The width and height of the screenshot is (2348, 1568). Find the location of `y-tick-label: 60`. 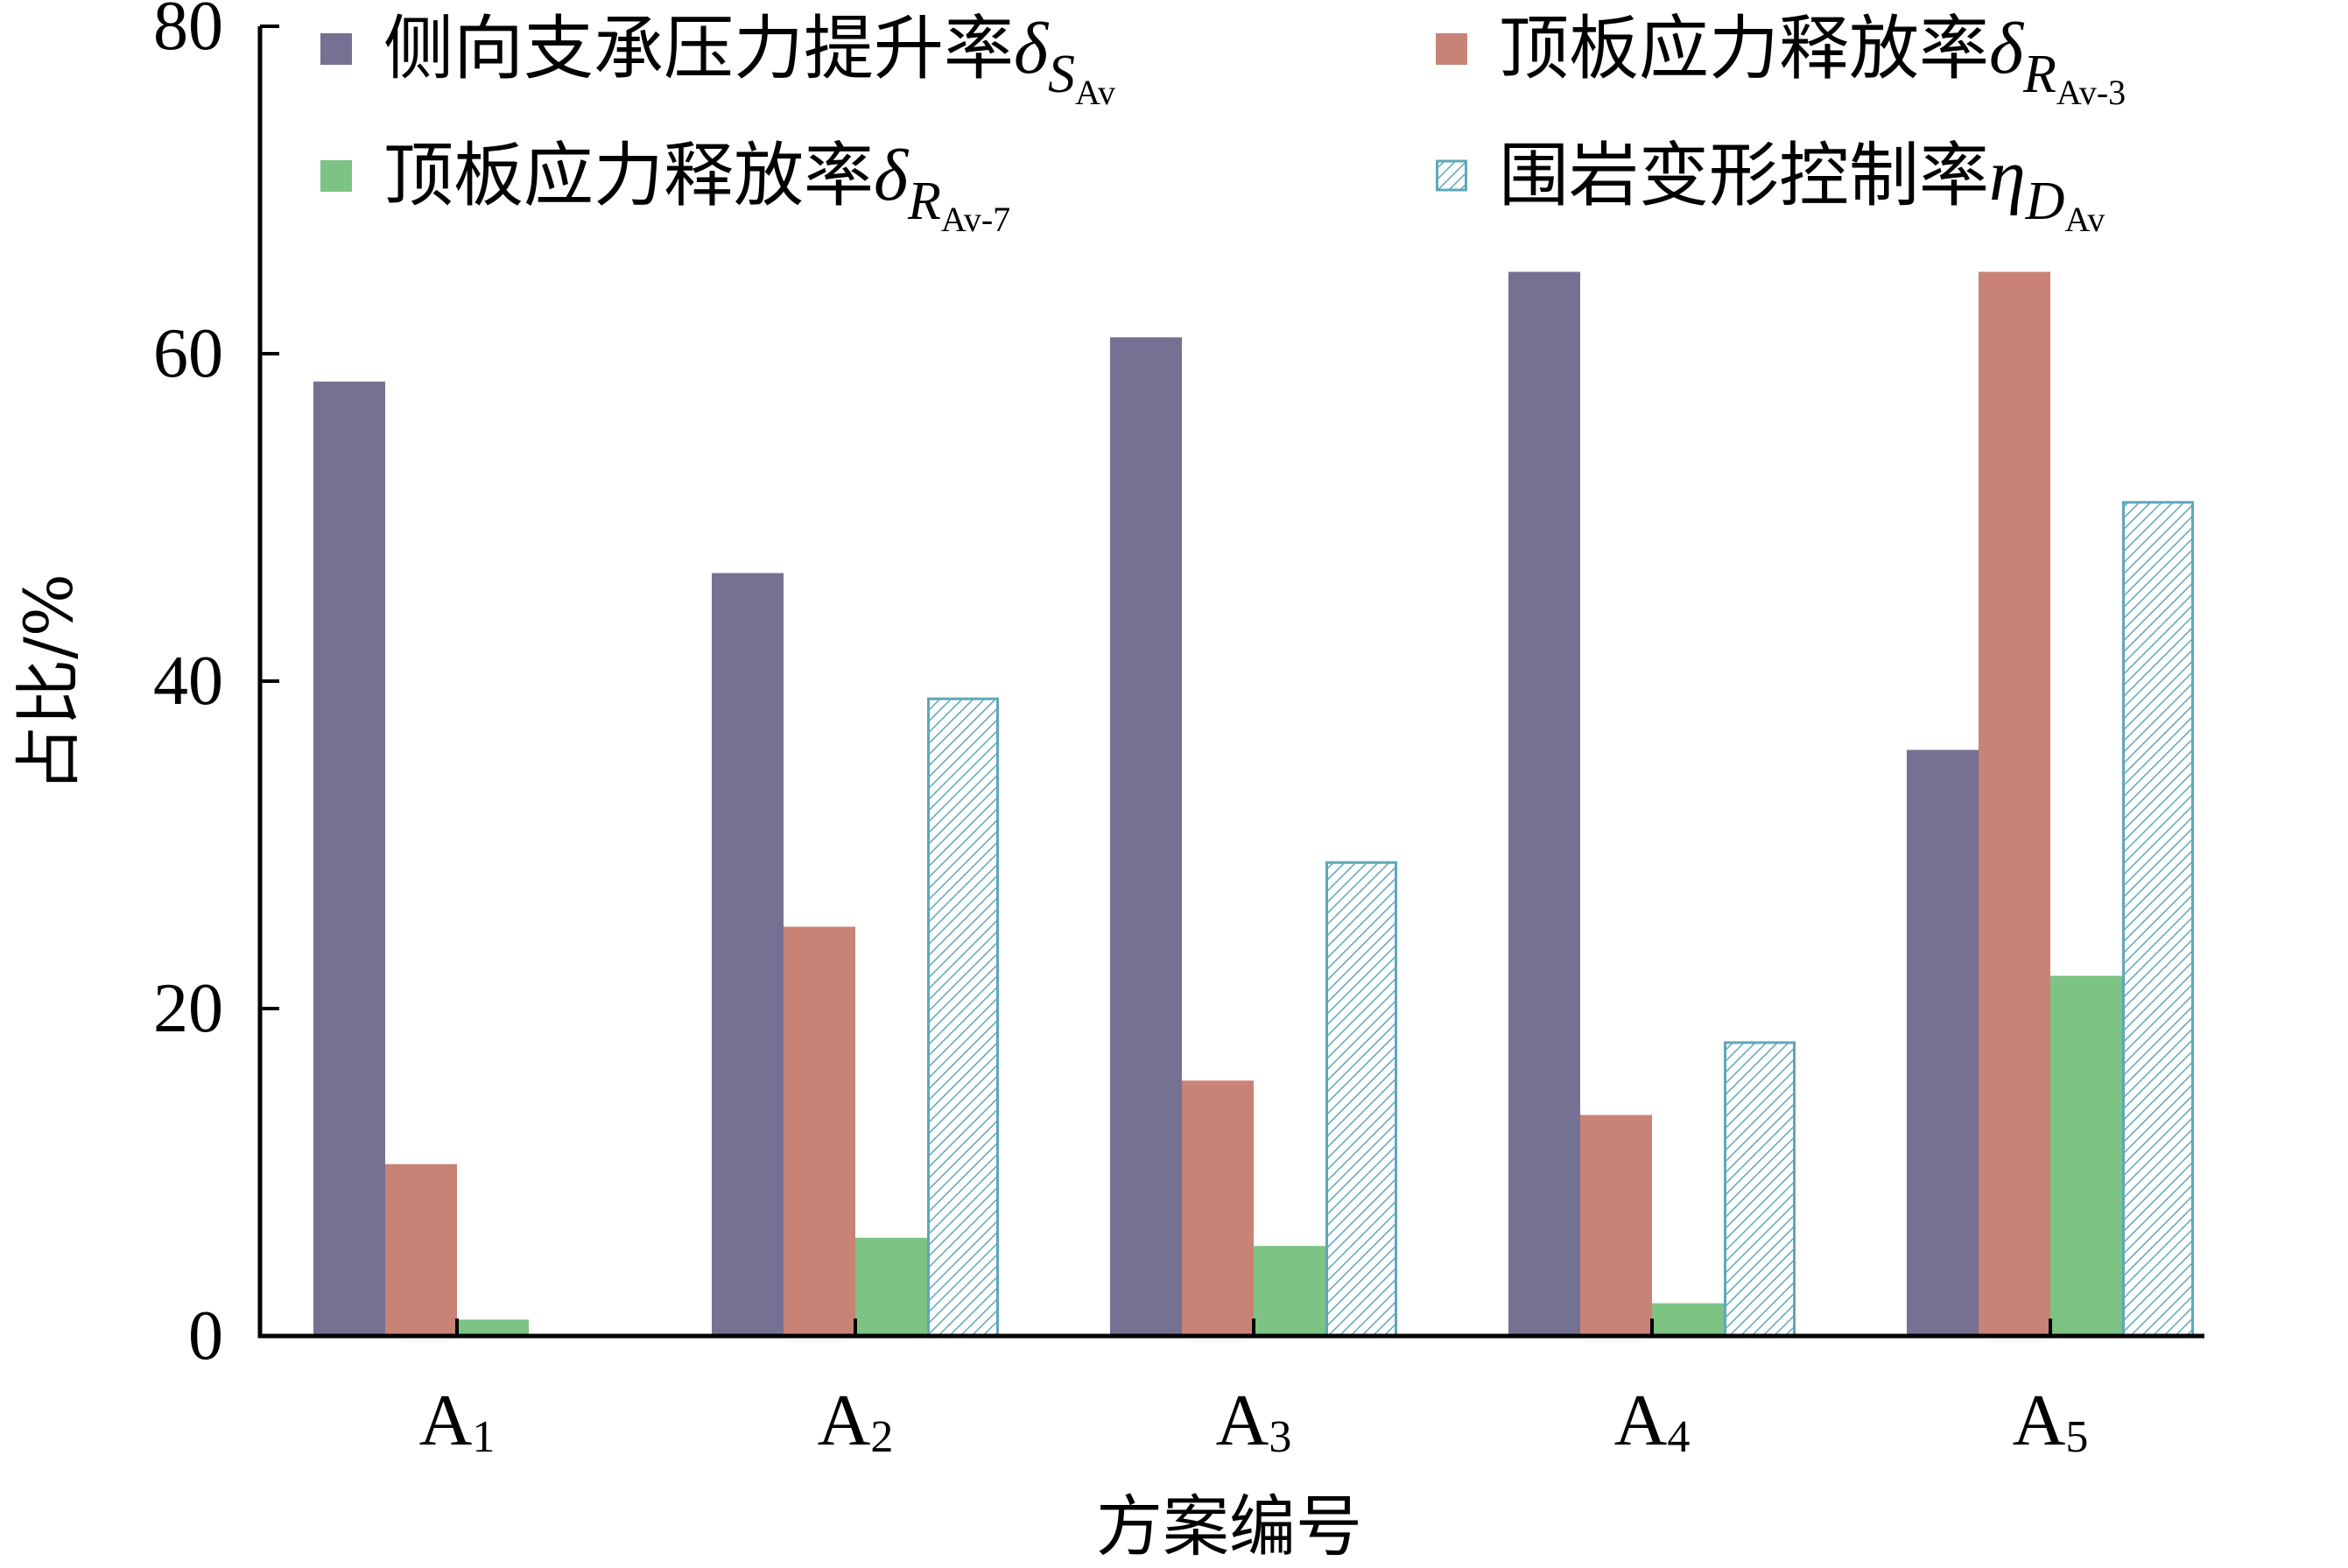

y-tick-label: 60 is located at coordinates (188, 354).